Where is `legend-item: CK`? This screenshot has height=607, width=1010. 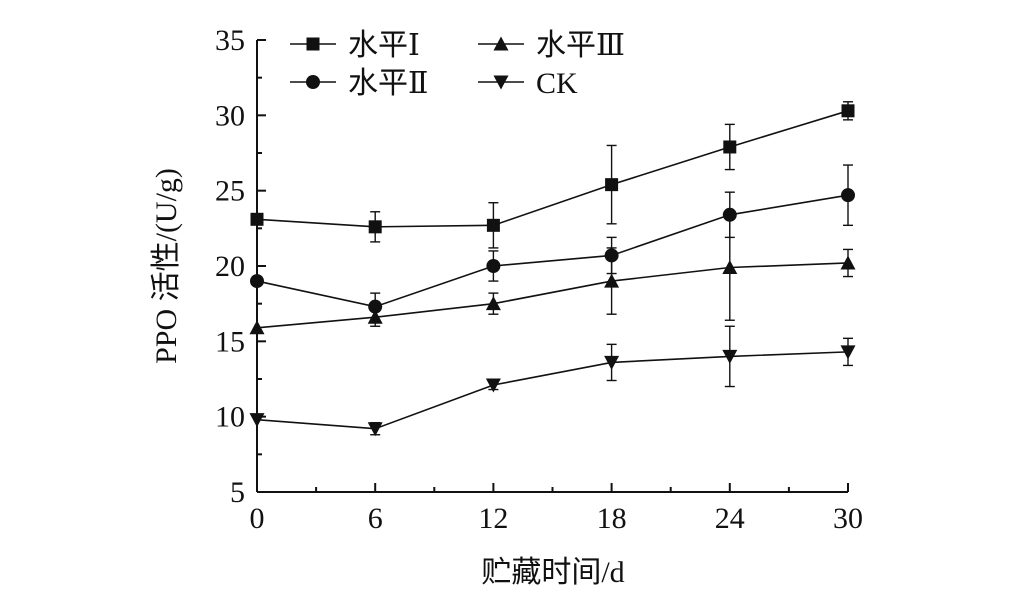 legend-item: CK is located at coordinates (528, 83).